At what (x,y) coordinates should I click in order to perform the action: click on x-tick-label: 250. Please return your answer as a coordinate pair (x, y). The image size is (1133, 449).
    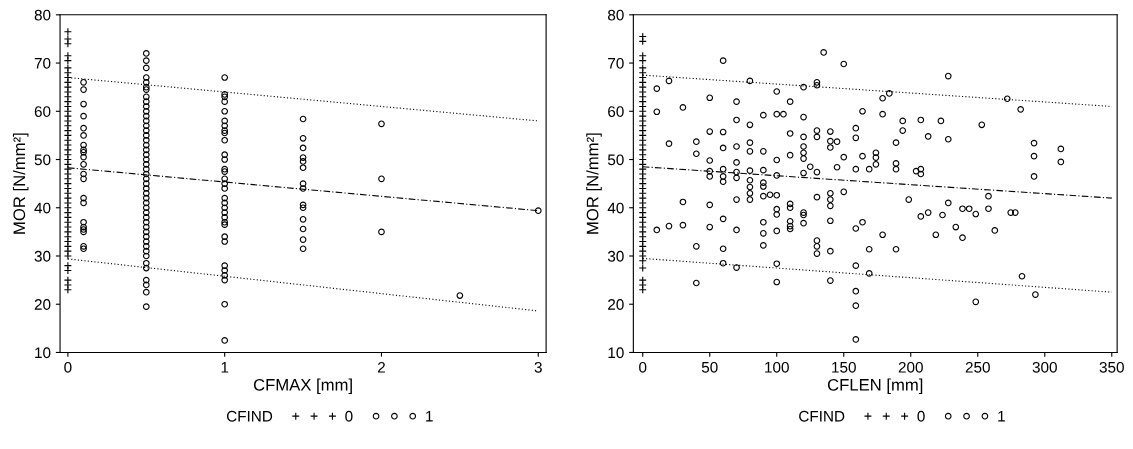
    Looking at the image, I should click on (977, 367).